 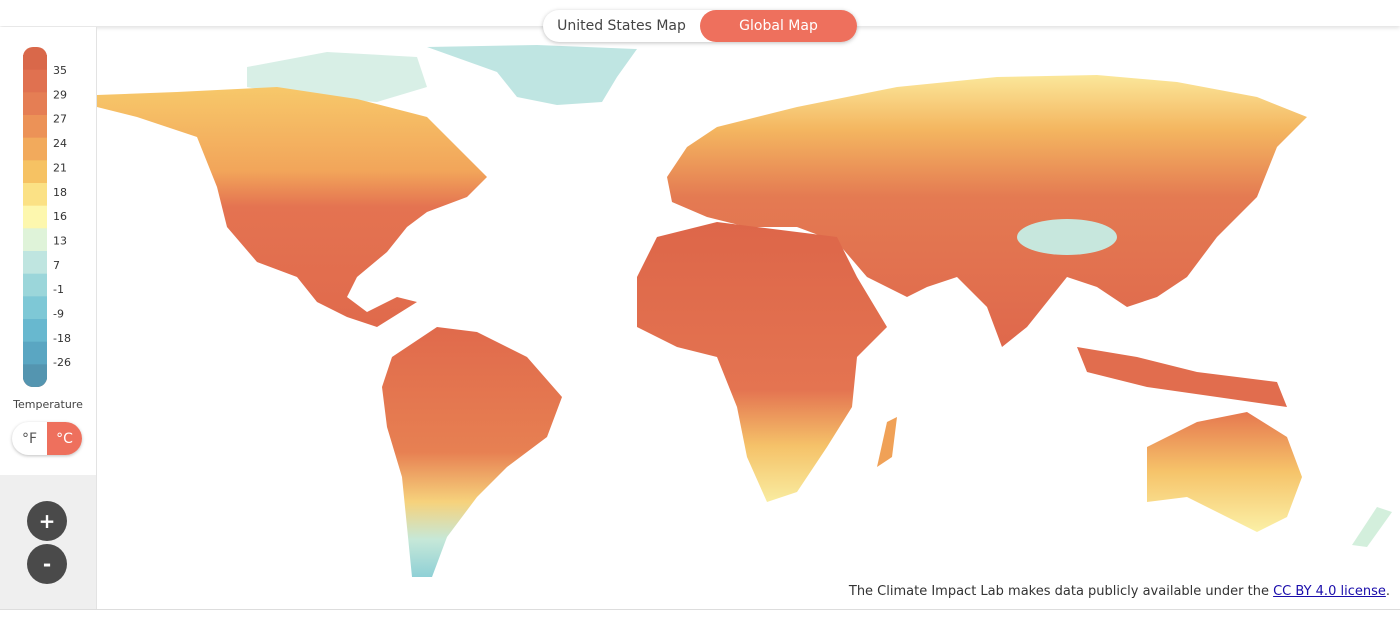 I want to click on unit-toggle: °F °C, so click(x=47, y=438).